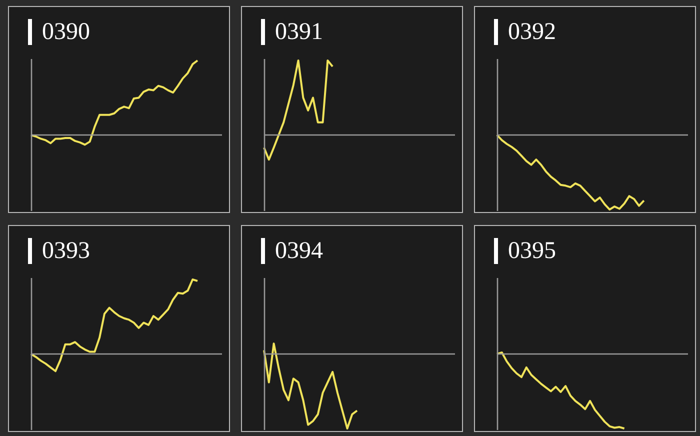 This screenshot has width=700, height=436. Describe the element at coordinates (532, 32) in the screenshot. I see `chart-title: 0392` at that location.